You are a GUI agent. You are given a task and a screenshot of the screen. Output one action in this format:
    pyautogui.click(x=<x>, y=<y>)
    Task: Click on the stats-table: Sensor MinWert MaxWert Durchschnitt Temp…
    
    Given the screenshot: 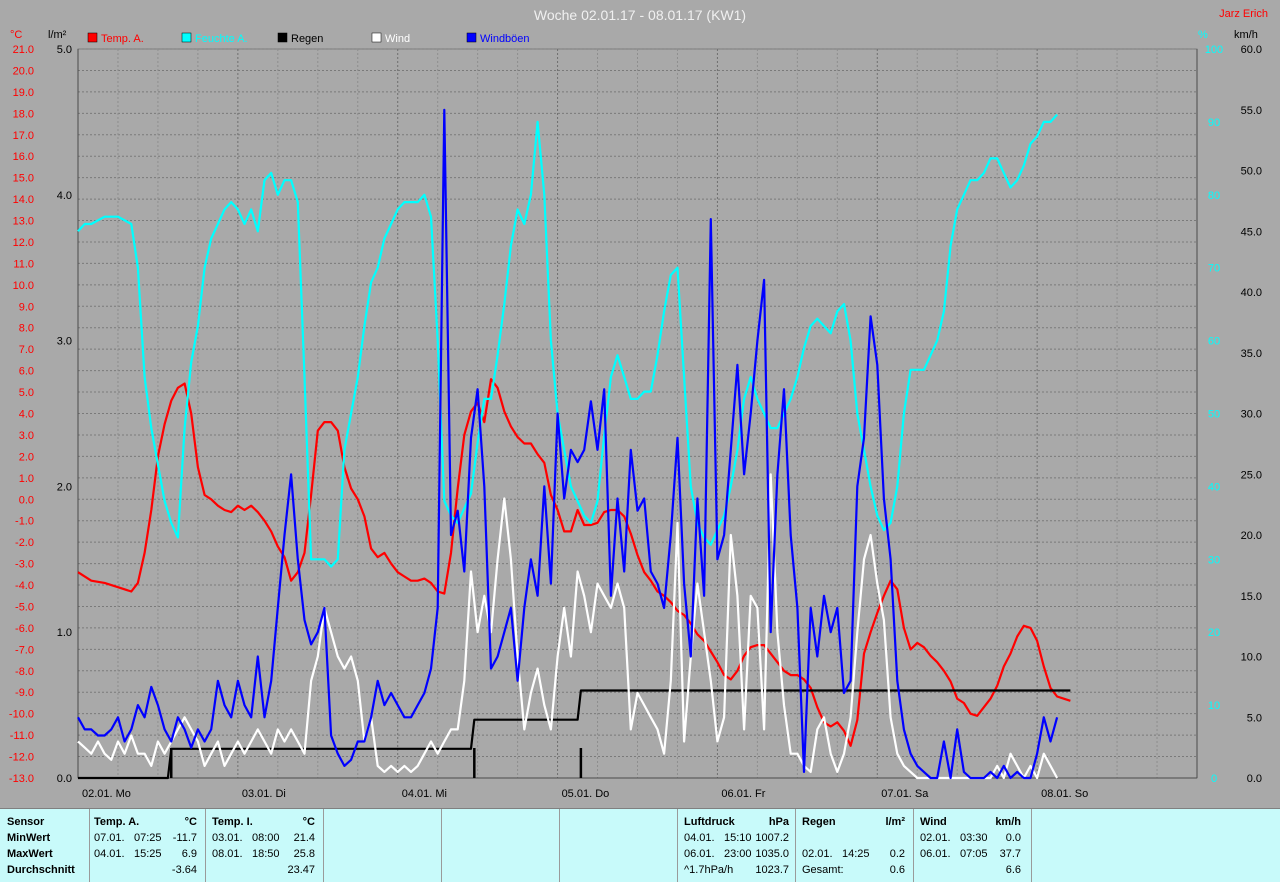 What is the action you would take?
    pyautogui.click(x=640, y=845)
    